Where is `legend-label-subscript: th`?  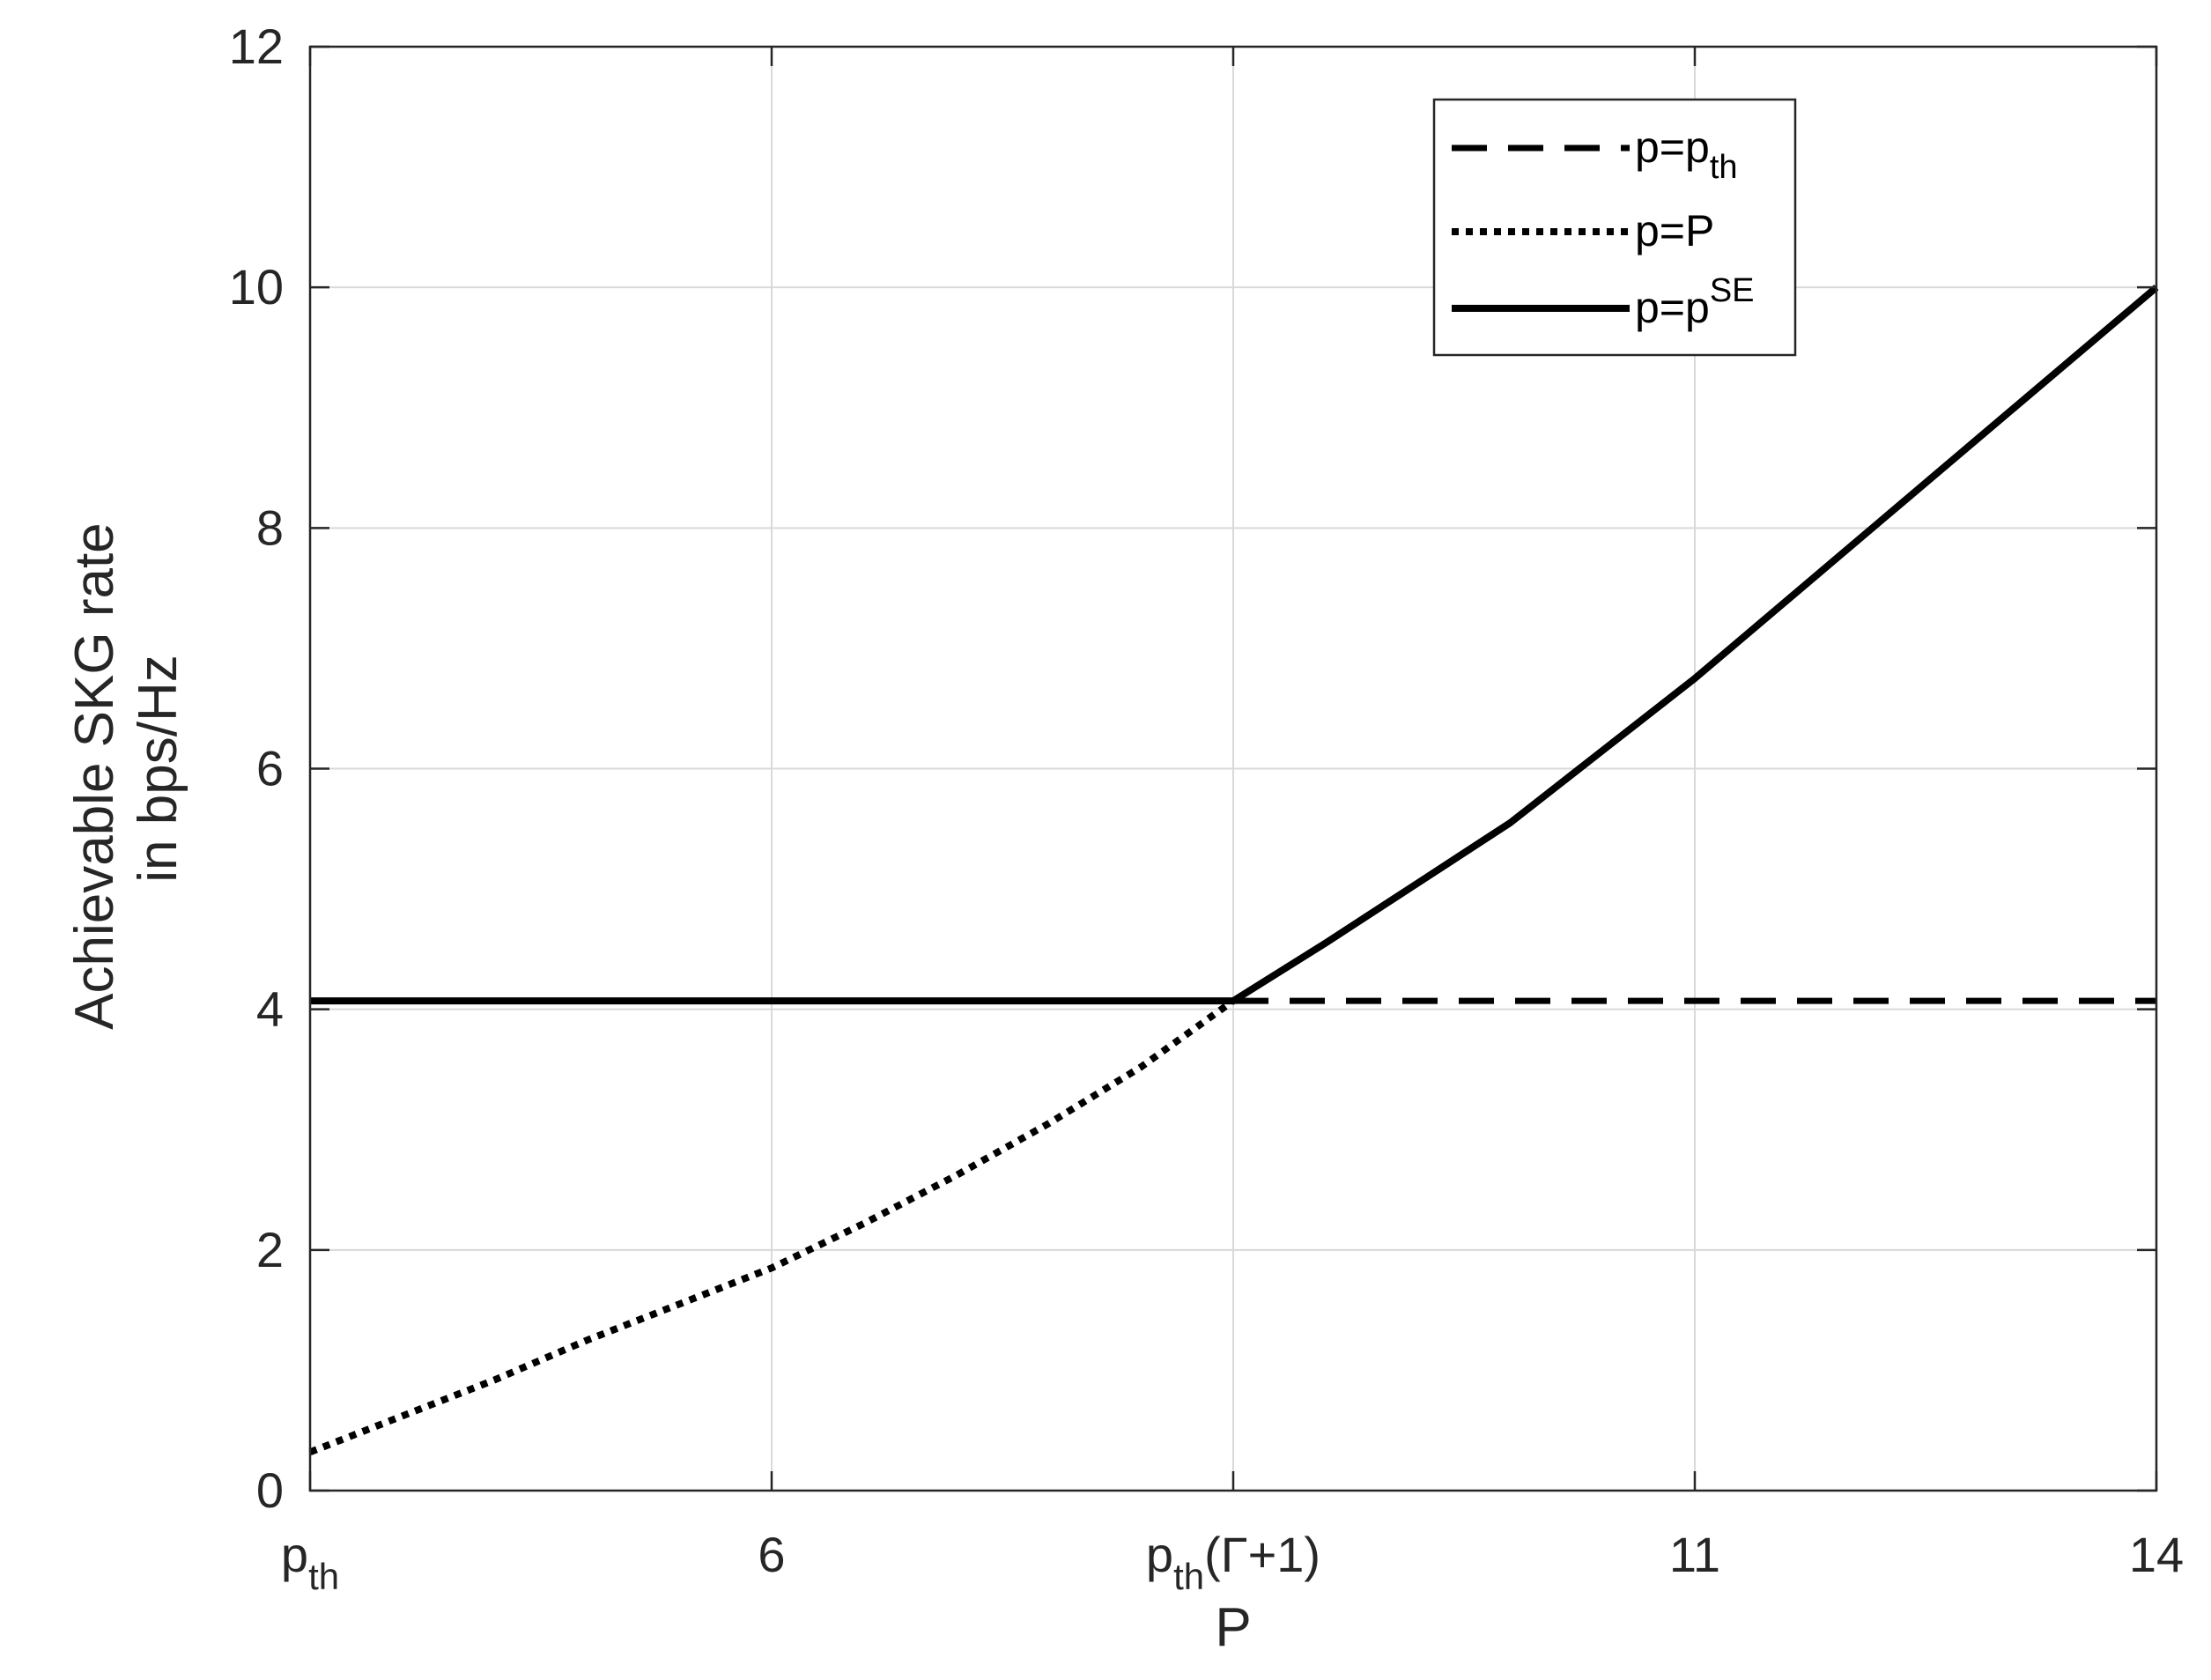
legend-label-subscript: th is located at coordinates (1724, 168).